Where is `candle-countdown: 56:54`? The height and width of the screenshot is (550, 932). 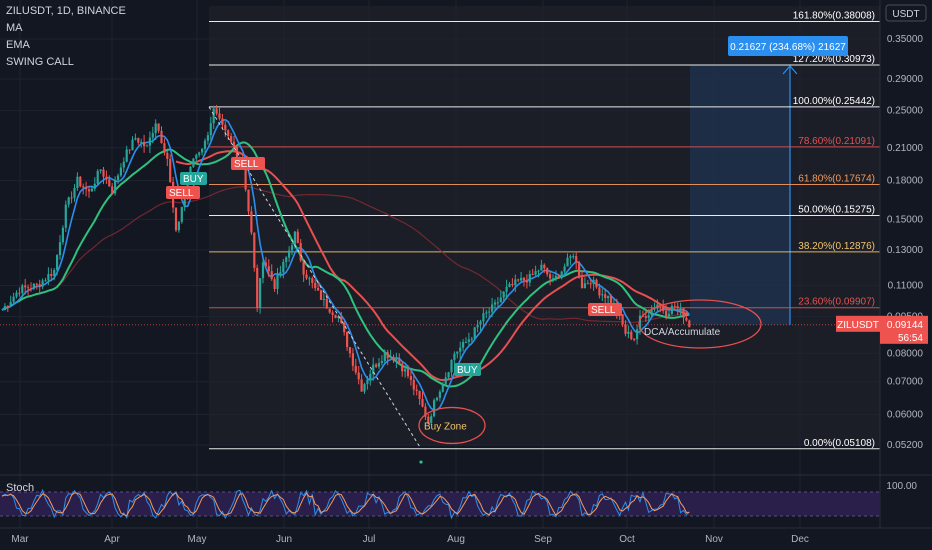 candle-countdown: 56:54 is located at coordinates (910, 338).